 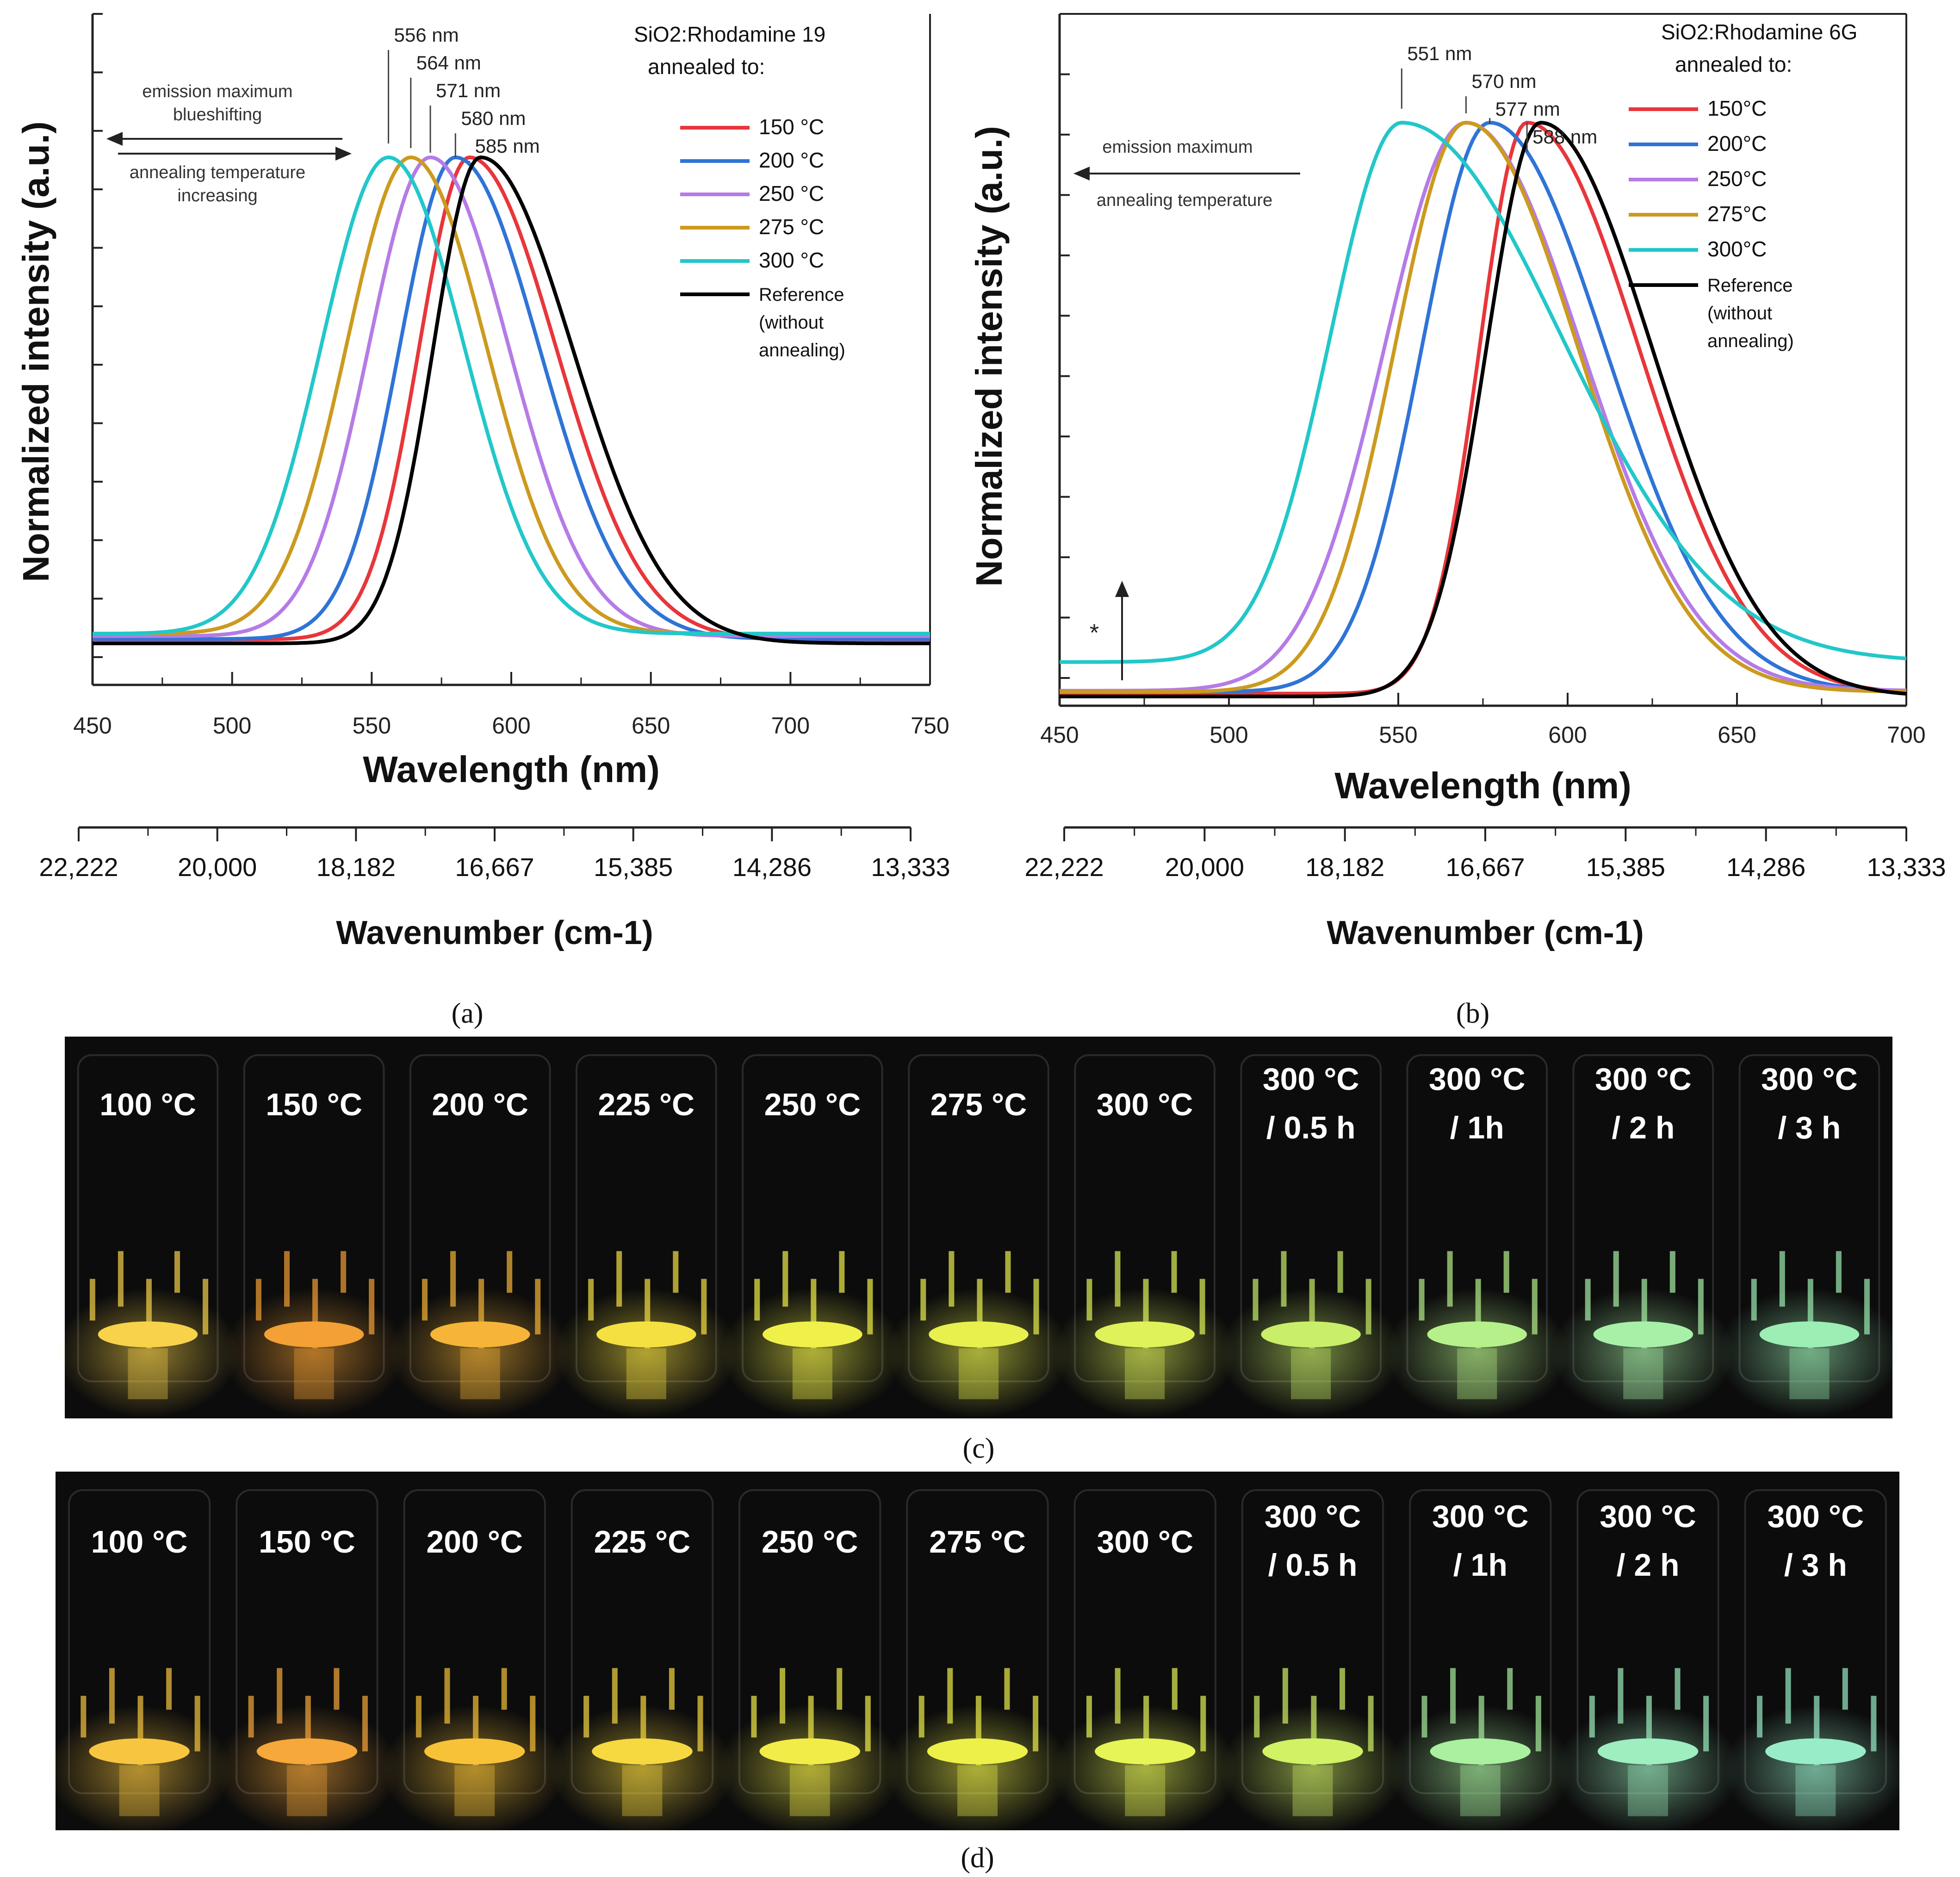 What do you see at coordinates (1737, 179) in the screenshot?
I see `legend-label: 250°C` at bounding box center [1737, 179].